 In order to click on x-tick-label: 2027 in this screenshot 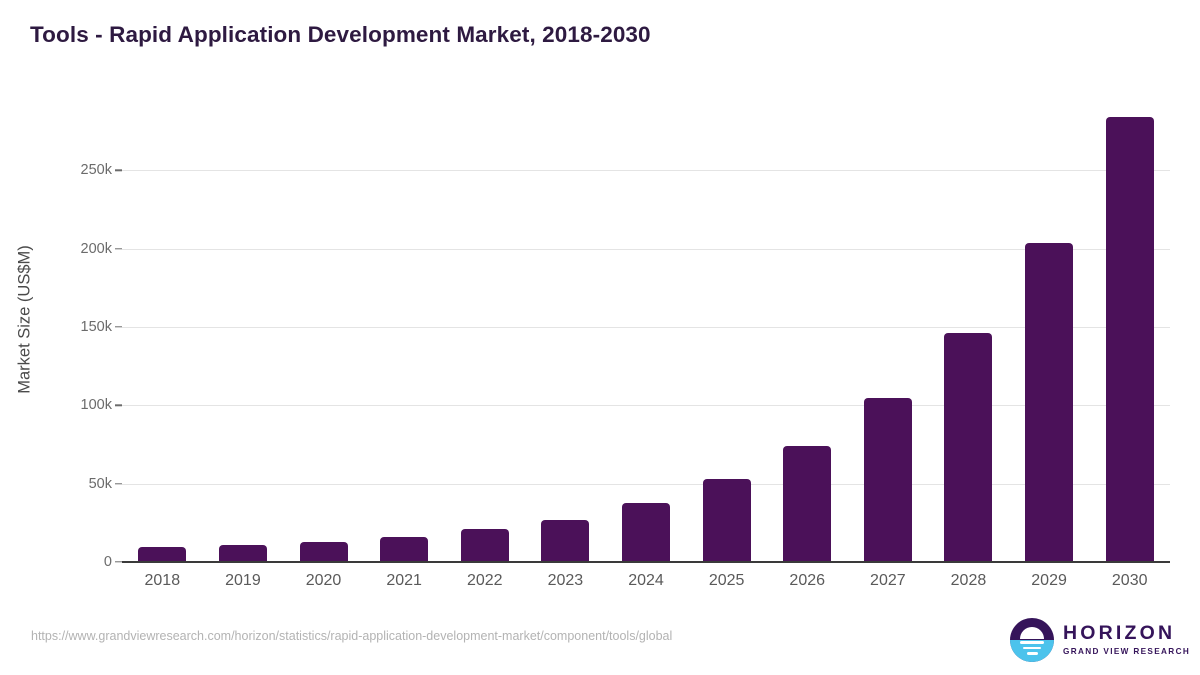, I will do `click(888, 580)`.